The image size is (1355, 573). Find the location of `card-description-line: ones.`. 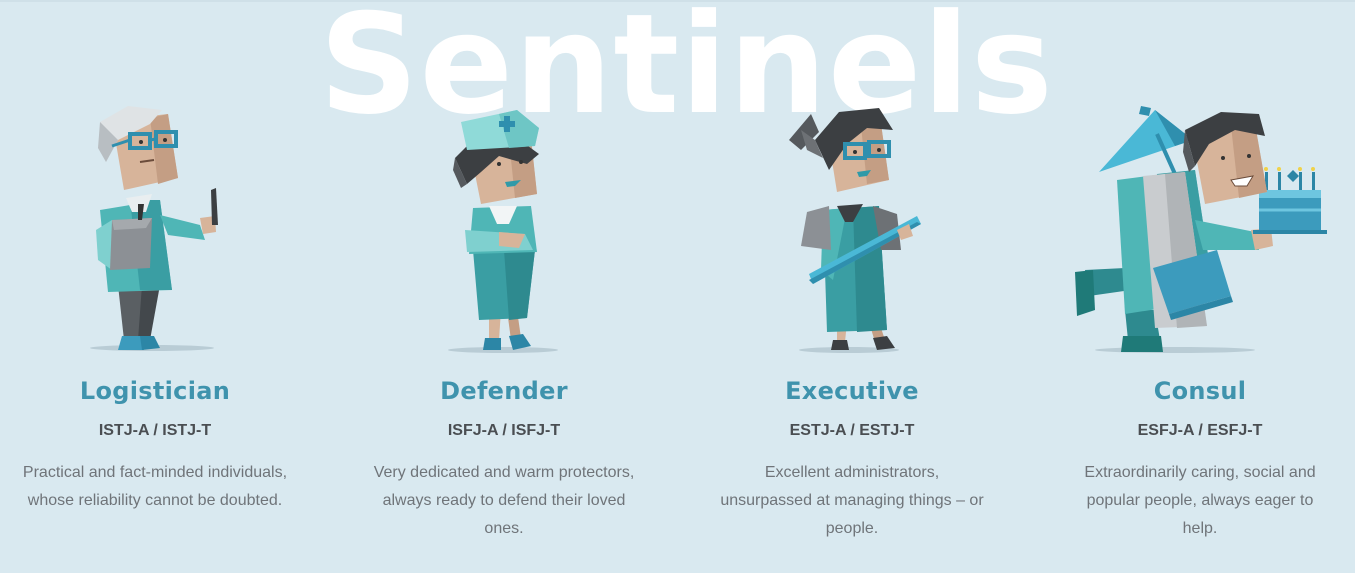

card-description-line: ones. is located at coordinates (504, 528).